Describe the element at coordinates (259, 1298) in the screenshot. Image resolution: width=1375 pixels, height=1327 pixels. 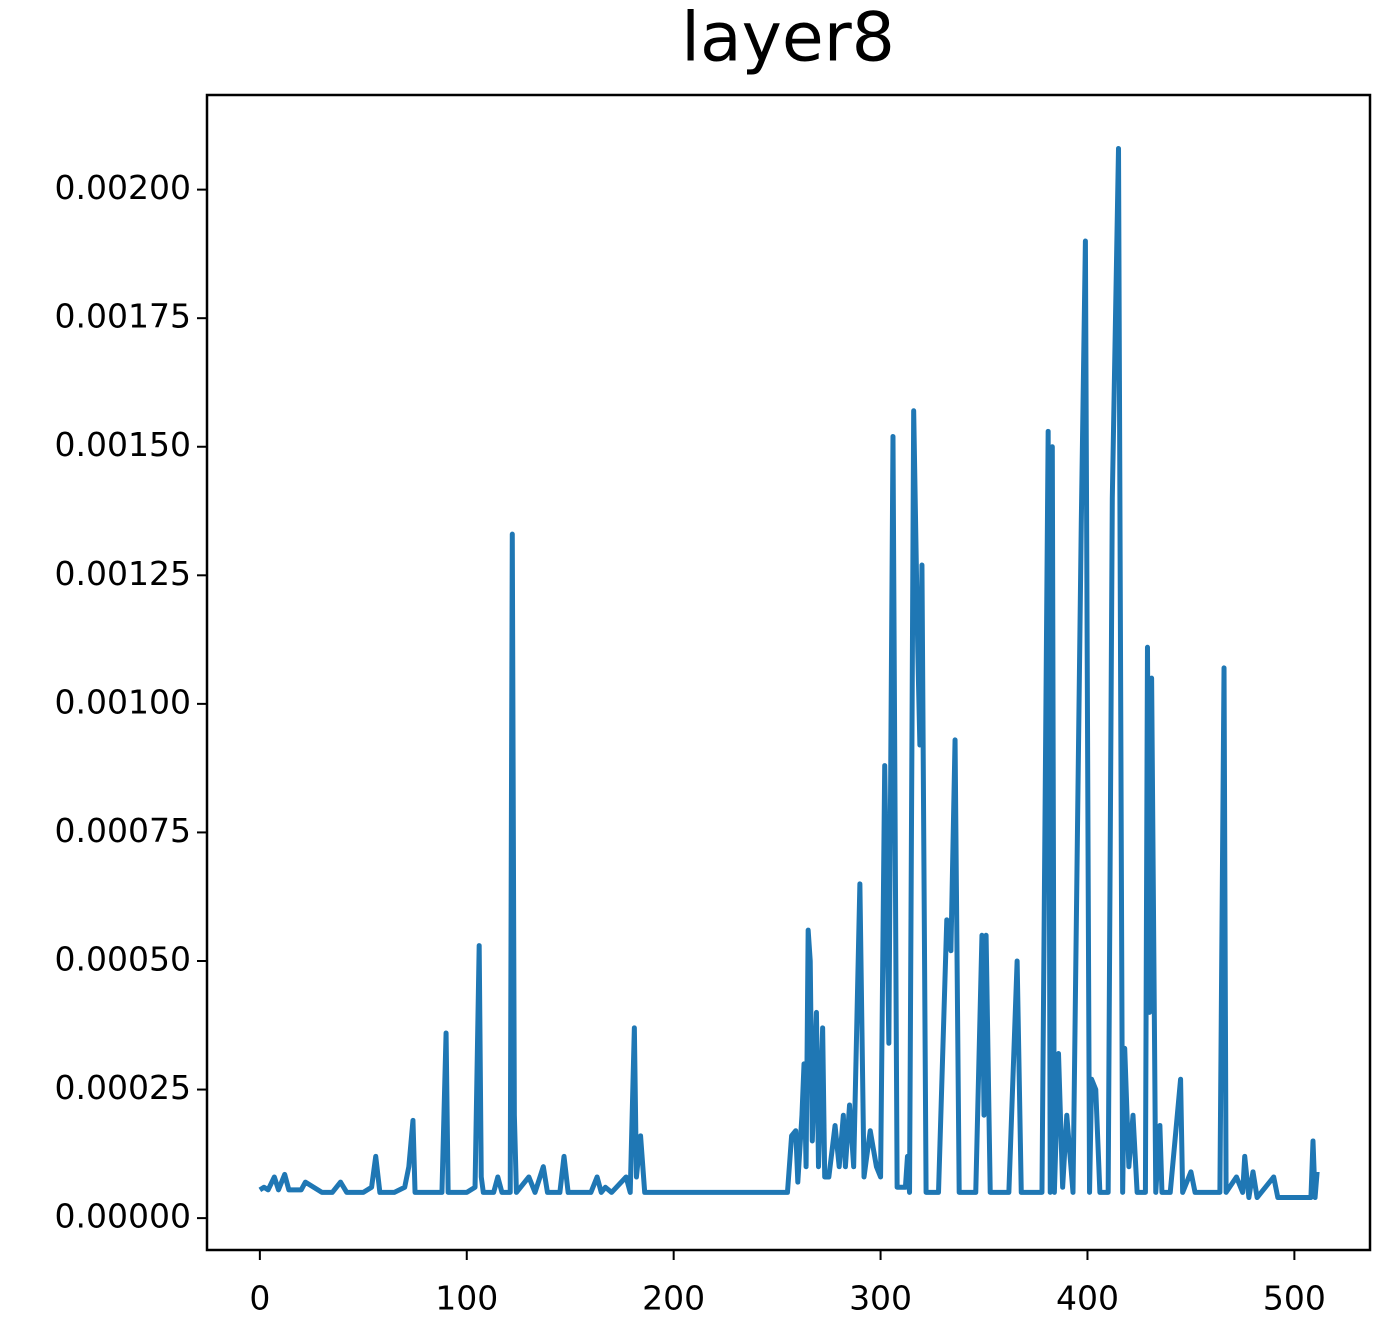
I see `x-tick-label: 0` at that location.